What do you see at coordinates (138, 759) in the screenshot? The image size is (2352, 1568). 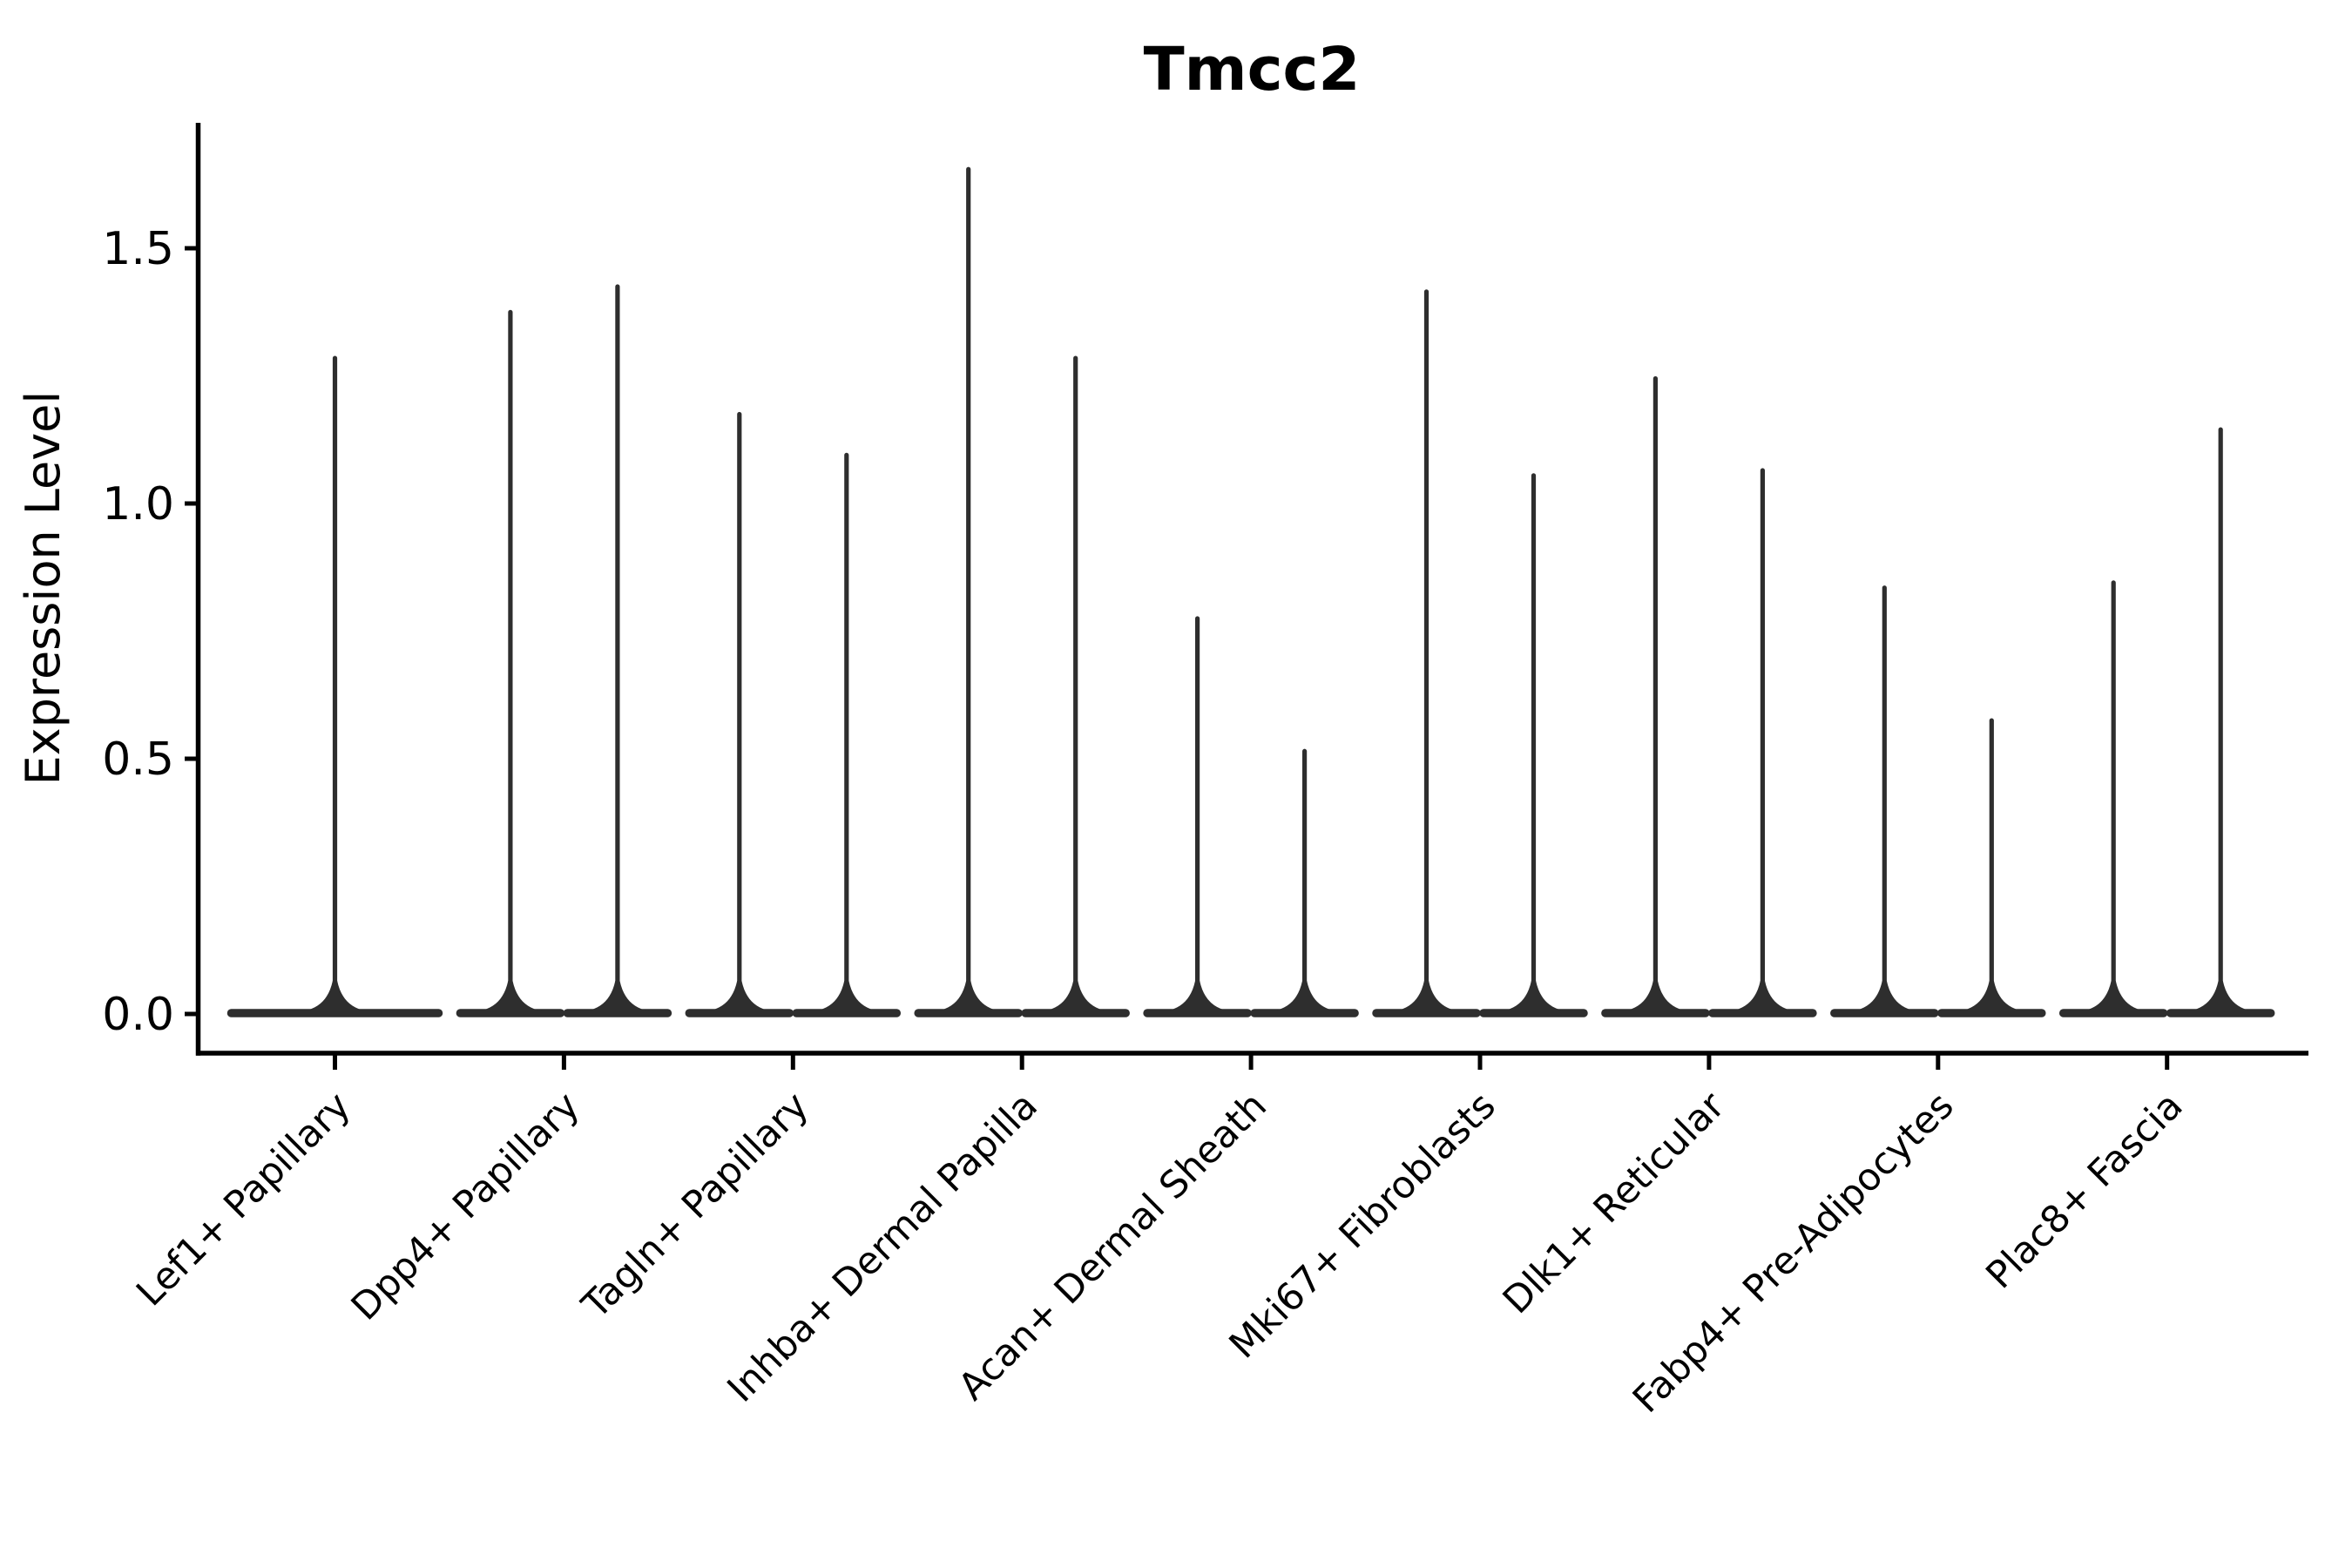 I see `y-tick-label: 0.5` at bounding box center [138, 759].